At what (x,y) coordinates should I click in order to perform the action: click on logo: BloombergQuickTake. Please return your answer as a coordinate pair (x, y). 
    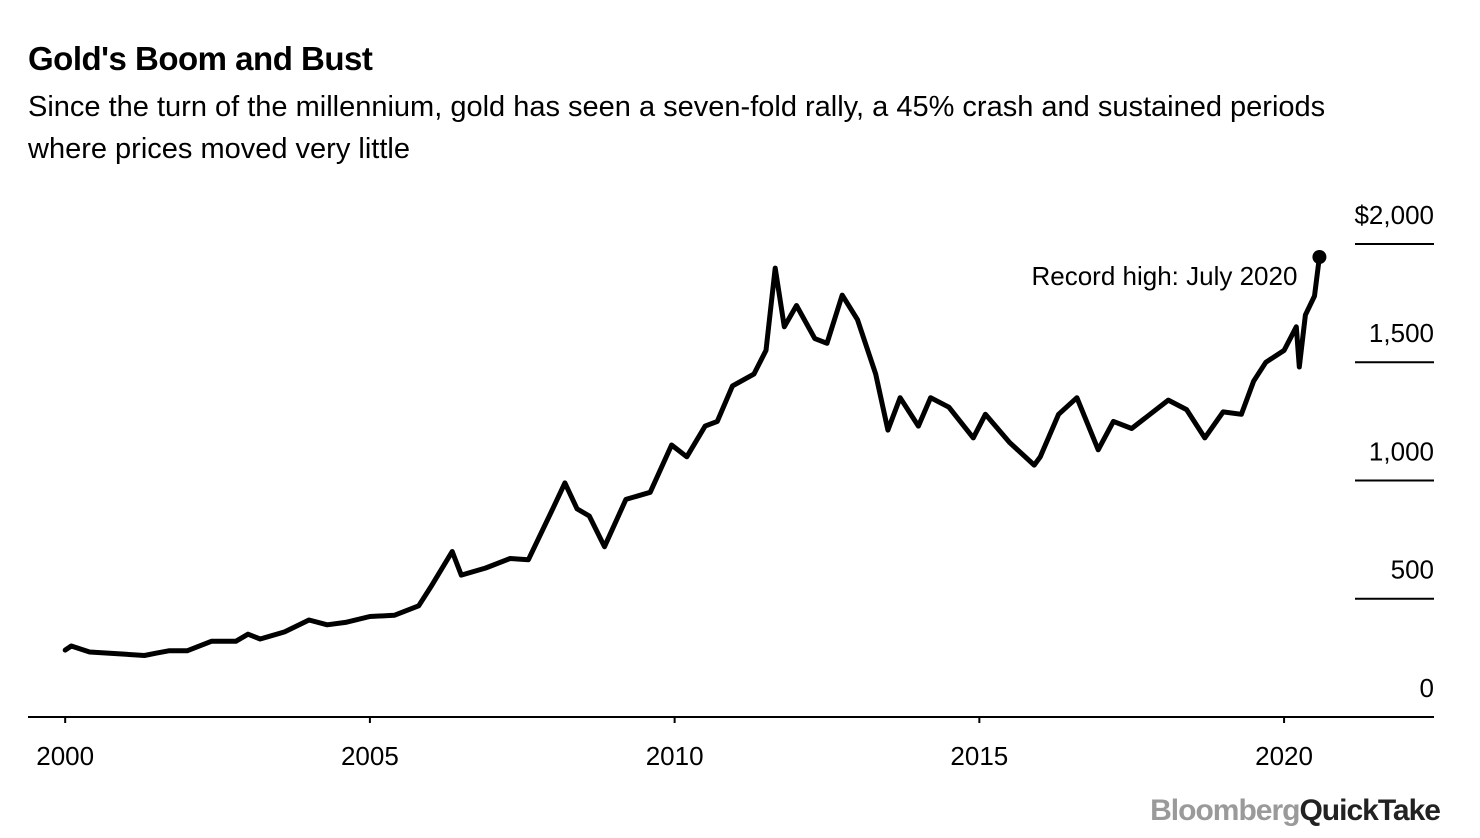
    Looking at the image, I should click on (1295, 811).